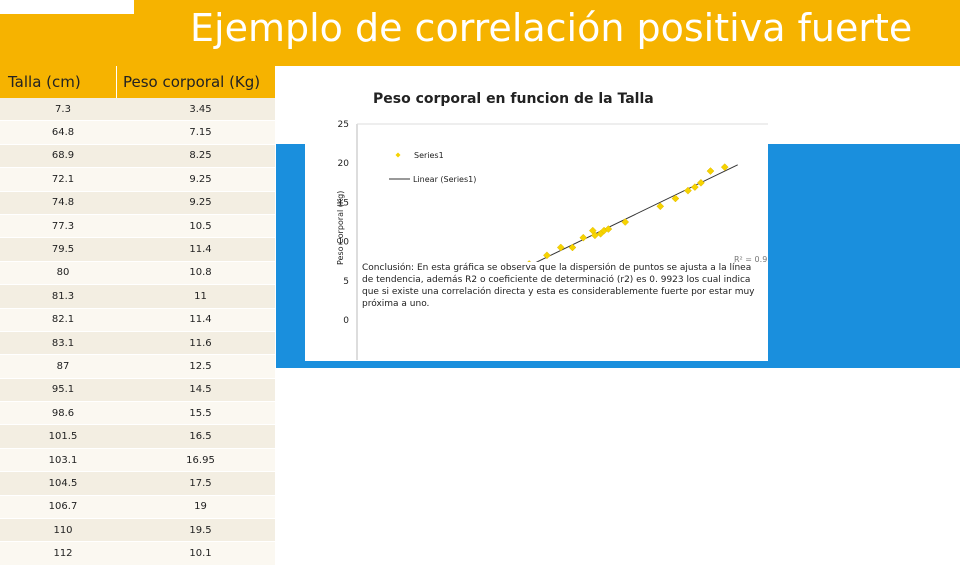 The image size is (960, 566). I want to click on peso-cell: 15.5, so click(200, 413).